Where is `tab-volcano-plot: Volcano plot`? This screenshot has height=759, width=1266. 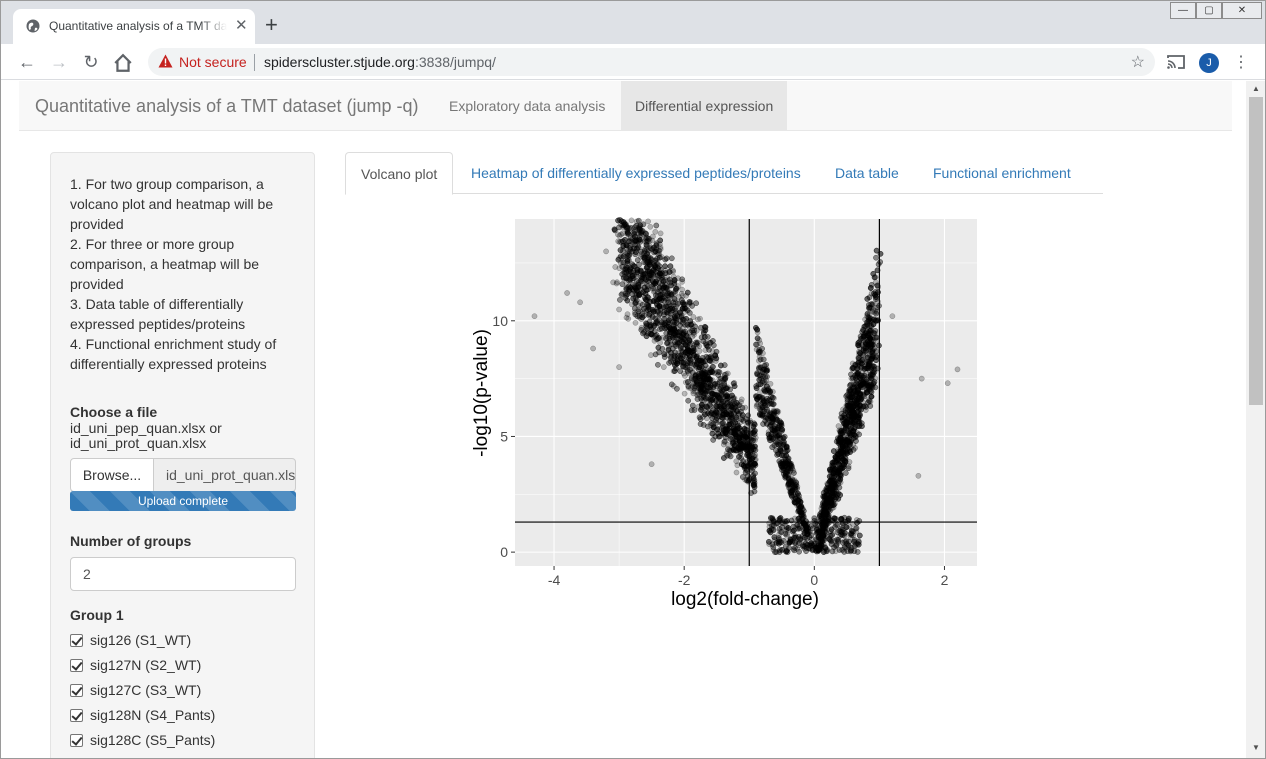
tab-volcano-plot: Volcano plot is located at coordinates (399, 173).